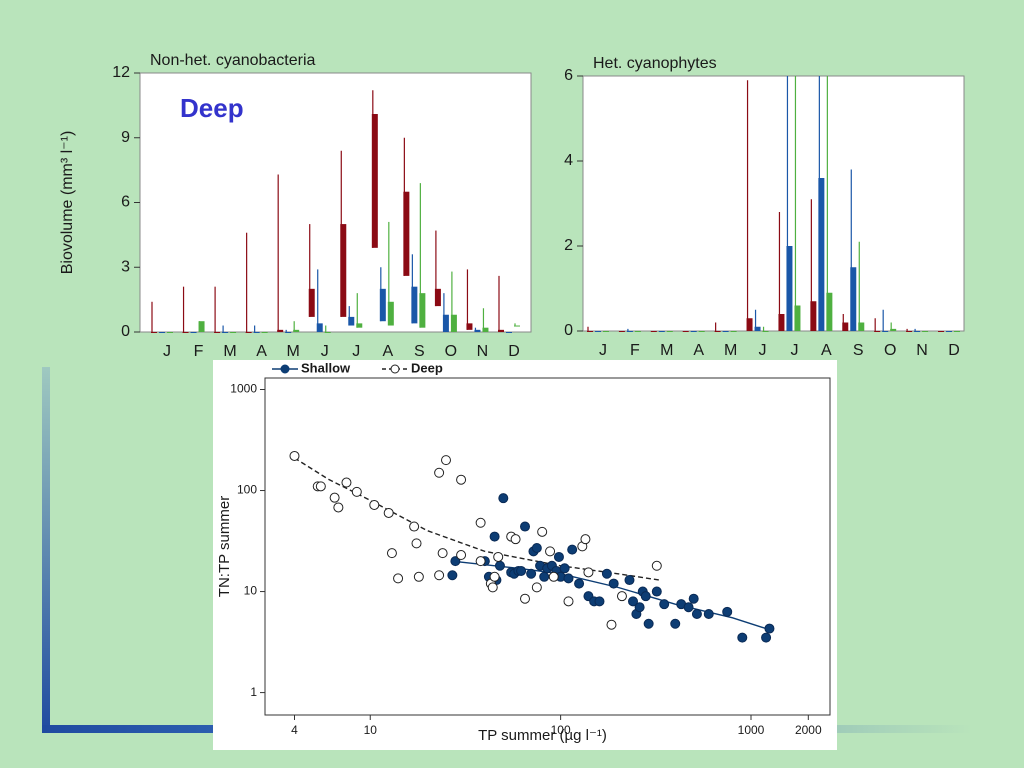 The height and width of the screenshot is (768, 1024). Describe the element at coordinates (395, 369) in the screenshot. I see `legend-marker` at that location.